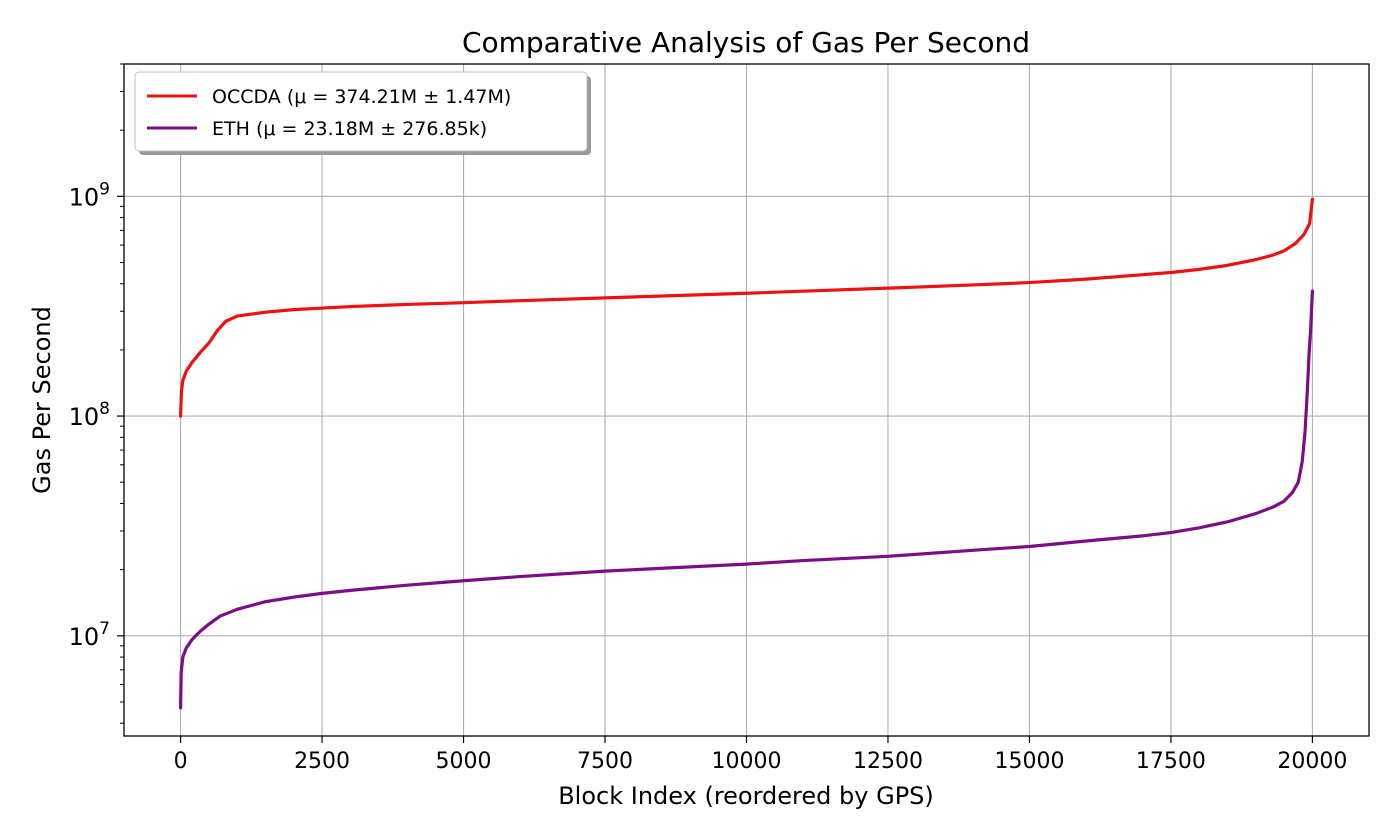 Image resolution: width=1400 pixels, height=840 pixels. What do you see at coordinates (181, 761) in the screenshot?
I see `x-tick-label: 0` at bounding box center [181, 761].